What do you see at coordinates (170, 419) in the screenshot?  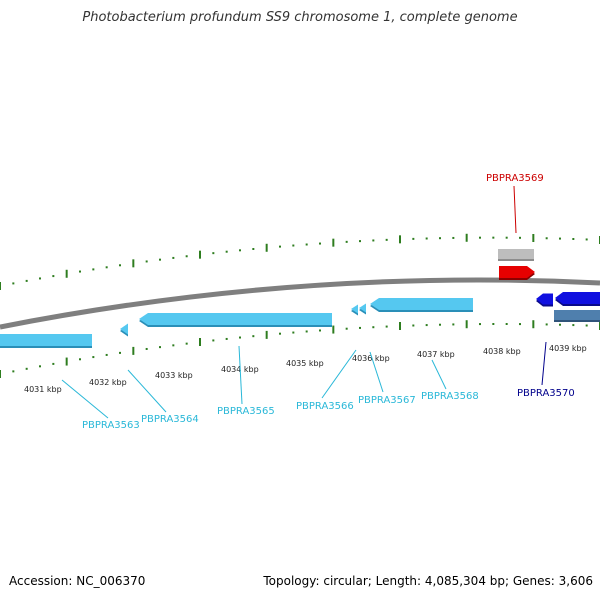 I see `gene-label: PBPRA3564` at bounding box center [170, 419].